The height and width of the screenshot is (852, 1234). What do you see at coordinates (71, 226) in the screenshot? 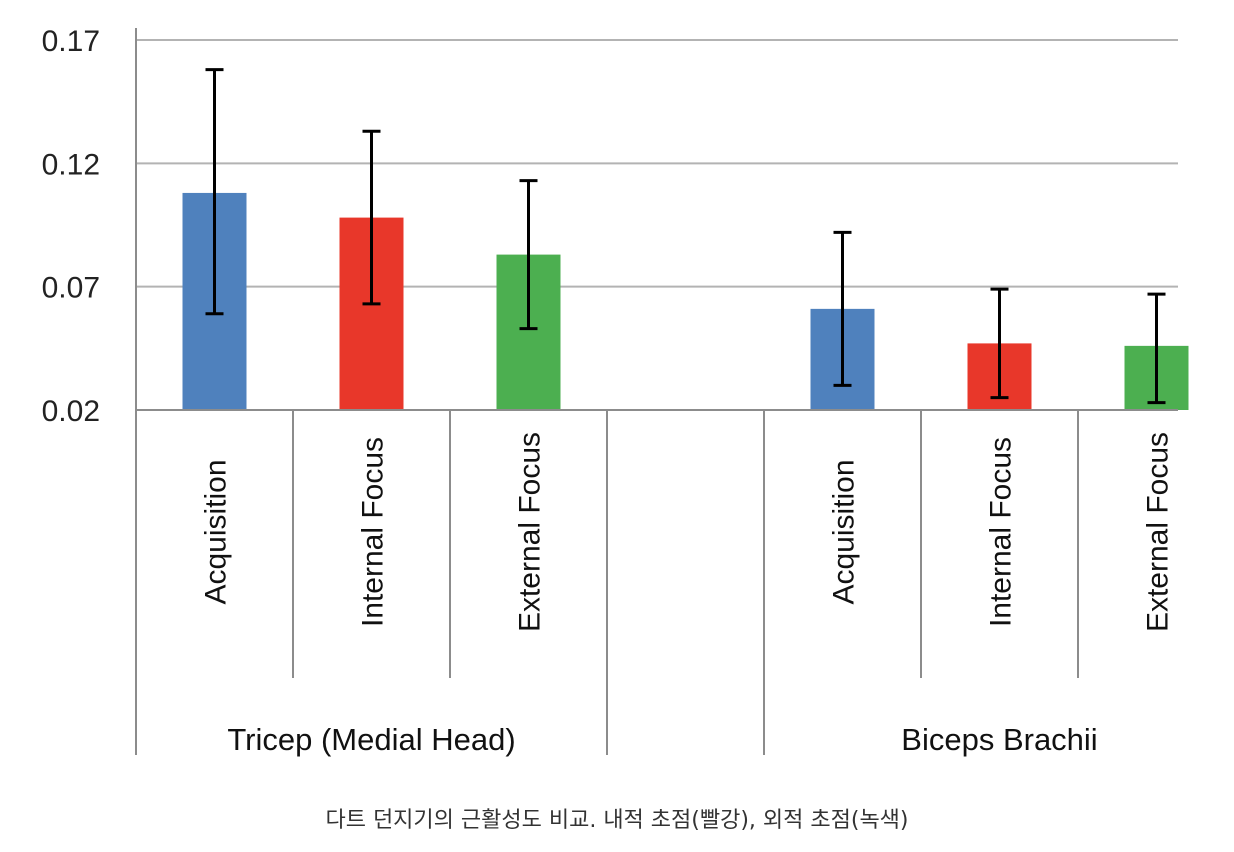
I see `y-axis-tick-labels: 0.02 0.07 0.12 0.17` at bounding box center [71, 226].